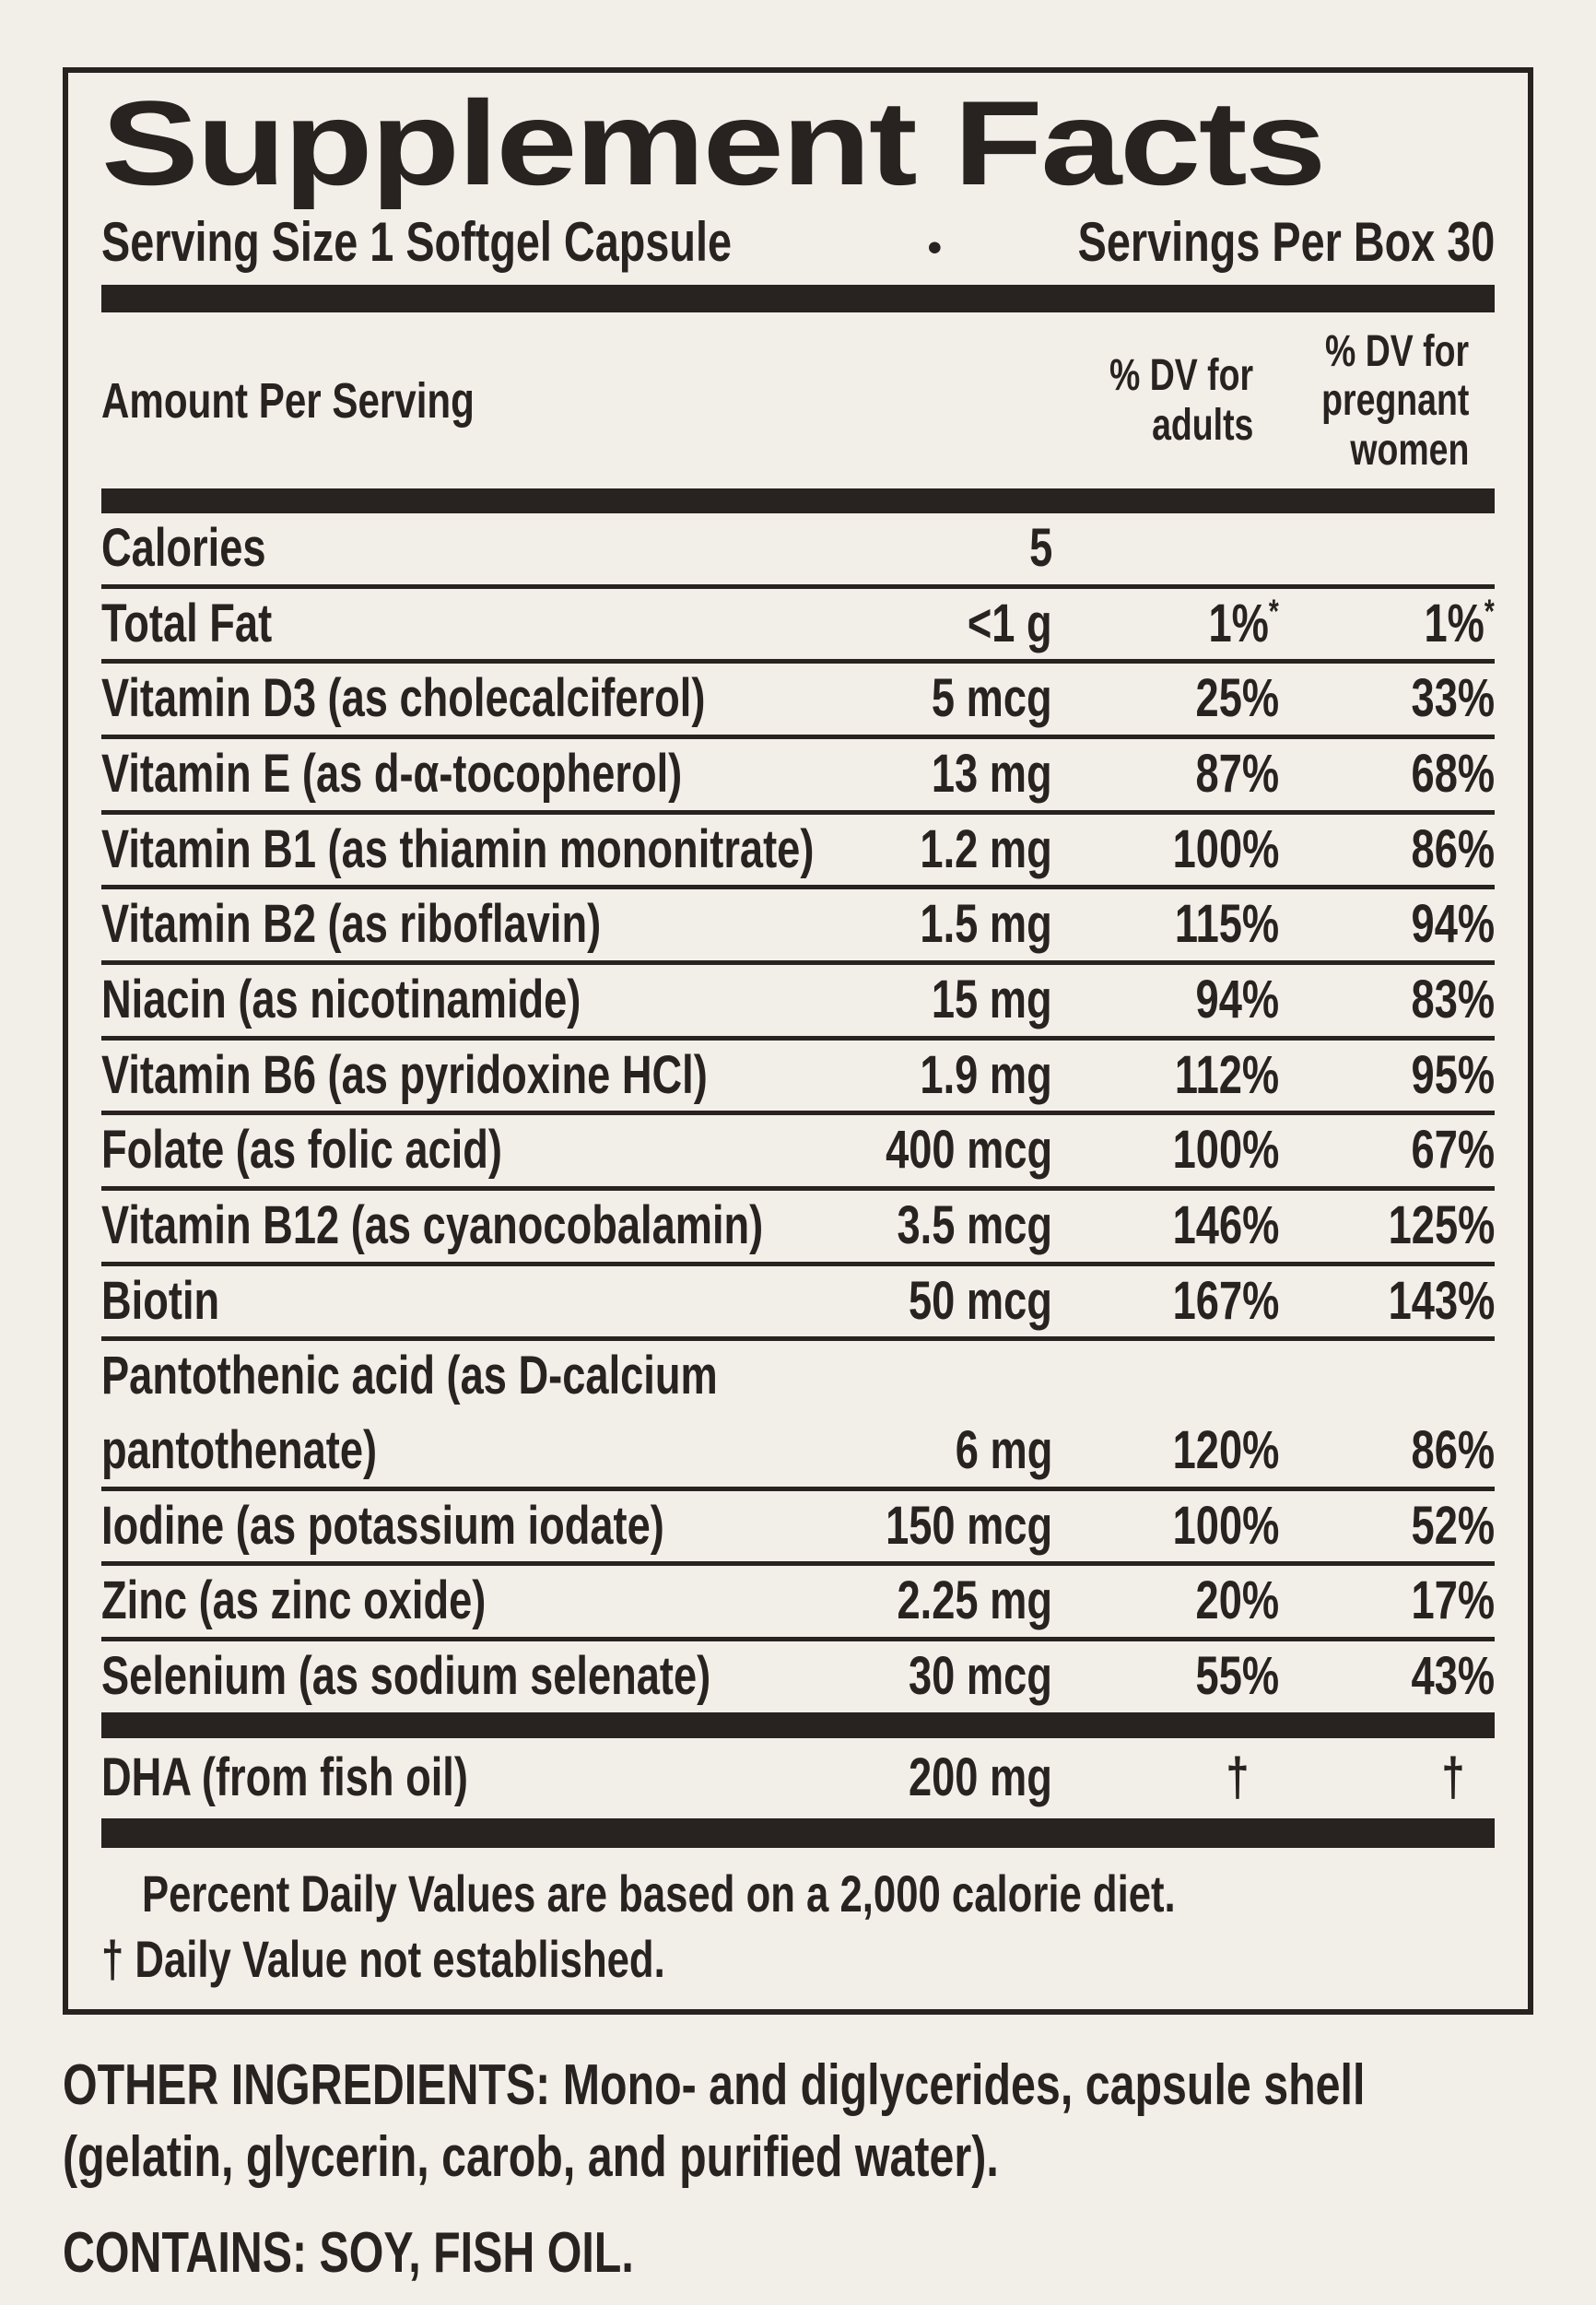 This screenshot has width=1596, height=2305. I want to click on table-row: Calories 5, so click(798, 548).